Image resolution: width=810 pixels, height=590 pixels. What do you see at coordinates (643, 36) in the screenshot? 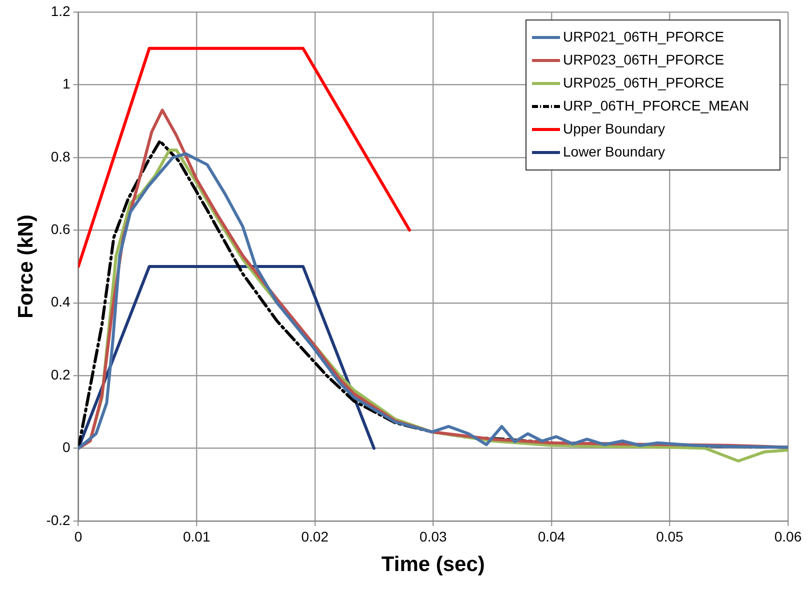
I see `legend-label: URP021_06TH_PFORCE` at bounding box center [643, 36].